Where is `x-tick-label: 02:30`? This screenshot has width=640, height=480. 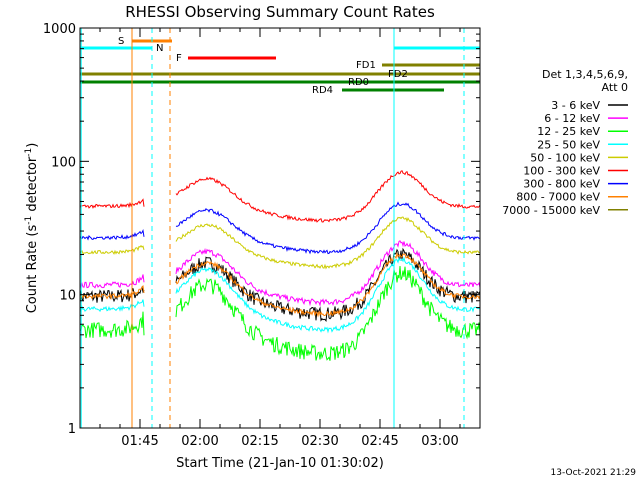
x-tick-label: 02:30 is located at coordinates (319, 441).